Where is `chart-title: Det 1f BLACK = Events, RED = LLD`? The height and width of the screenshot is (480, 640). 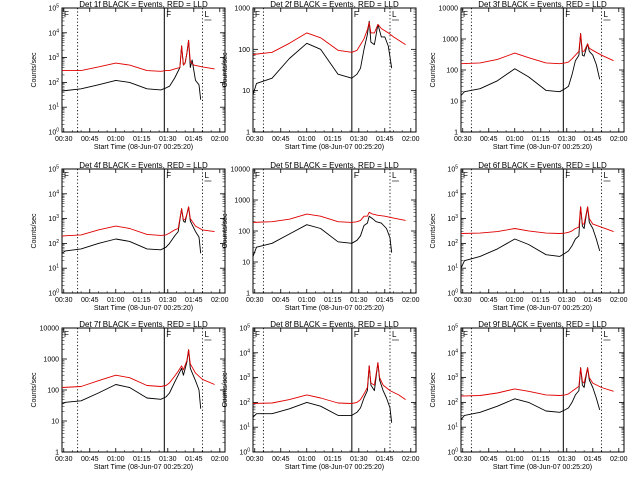 chart-title: Det 1f BLACK = Events, RED = LLD is located at coordinates (143, 4).